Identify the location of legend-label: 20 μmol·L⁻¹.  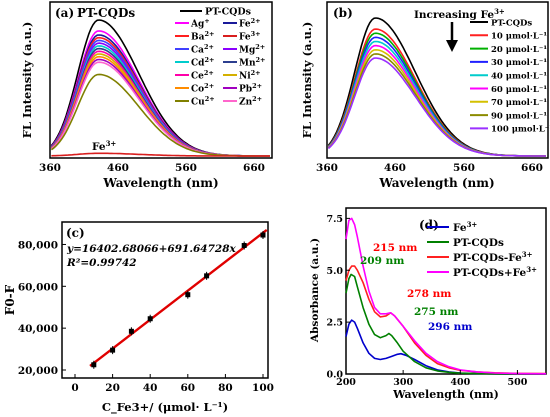
(519, 50).